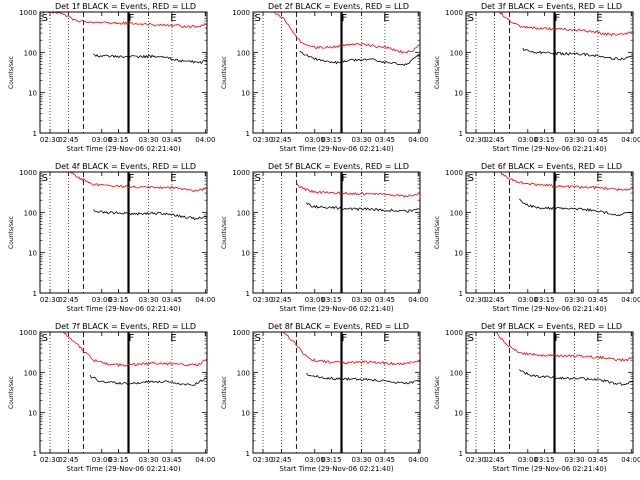 The height and width of the screenshot is (480, 640). Describe the element at coordinates (338, 326) in the screenshot. I see `chart-title: Det 8f BLACK = Events, RED = LLD` at that location.